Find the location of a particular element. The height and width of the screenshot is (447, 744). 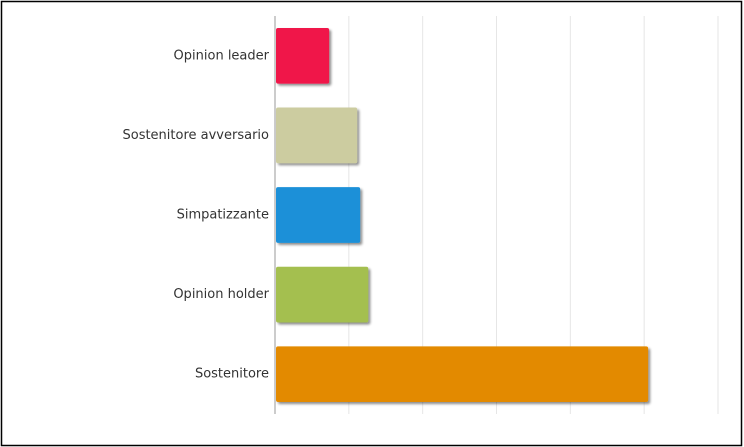

y-tick-label: Opinion leader is located at coordinates (222, 55).